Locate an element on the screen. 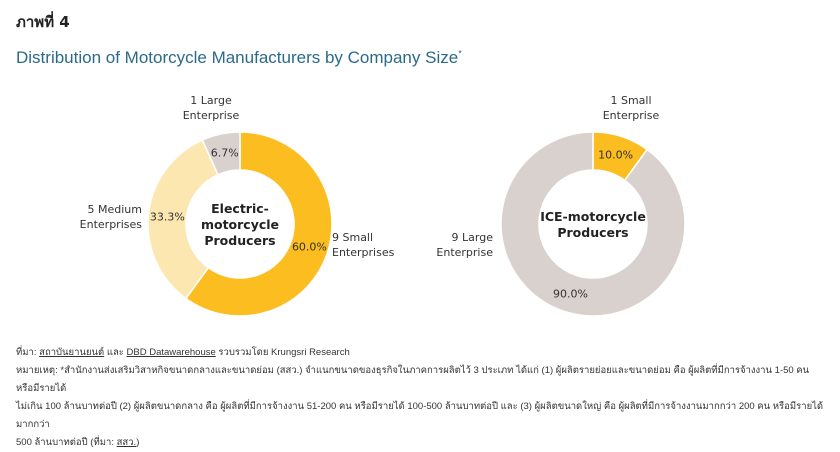 Image resolution: width=840 pixels, height=452 pixels. donut-center-label: Electric- is located at coordinates (240, 208).